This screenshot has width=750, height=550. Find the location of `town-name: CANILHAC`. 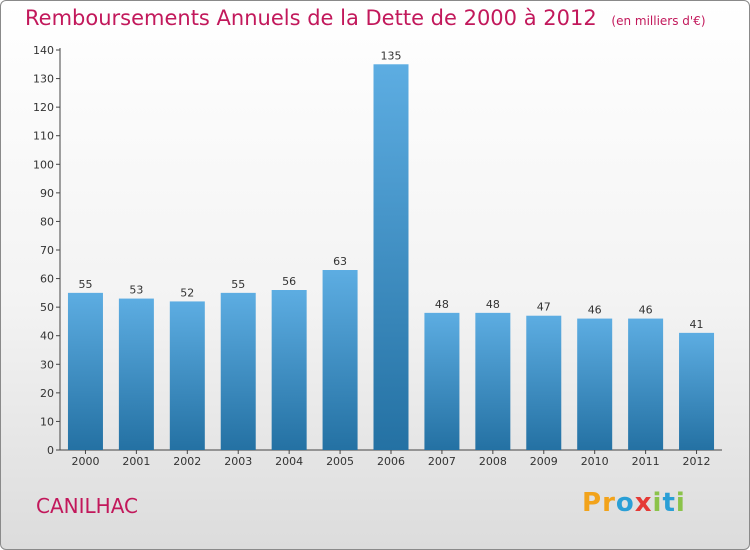

town-name: CANILHAC is located at coordinates (87, 506).